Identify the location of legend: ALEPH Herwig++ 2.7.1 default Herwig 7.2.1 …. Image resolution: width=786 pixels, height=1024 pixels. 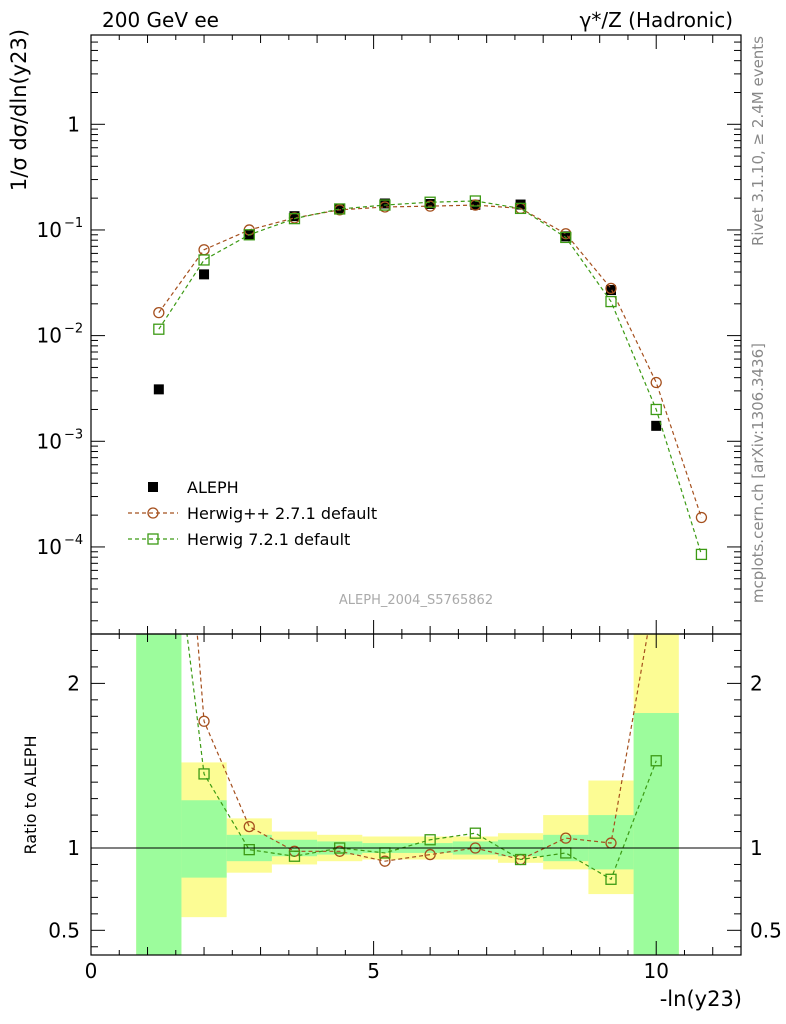
(252, 513).